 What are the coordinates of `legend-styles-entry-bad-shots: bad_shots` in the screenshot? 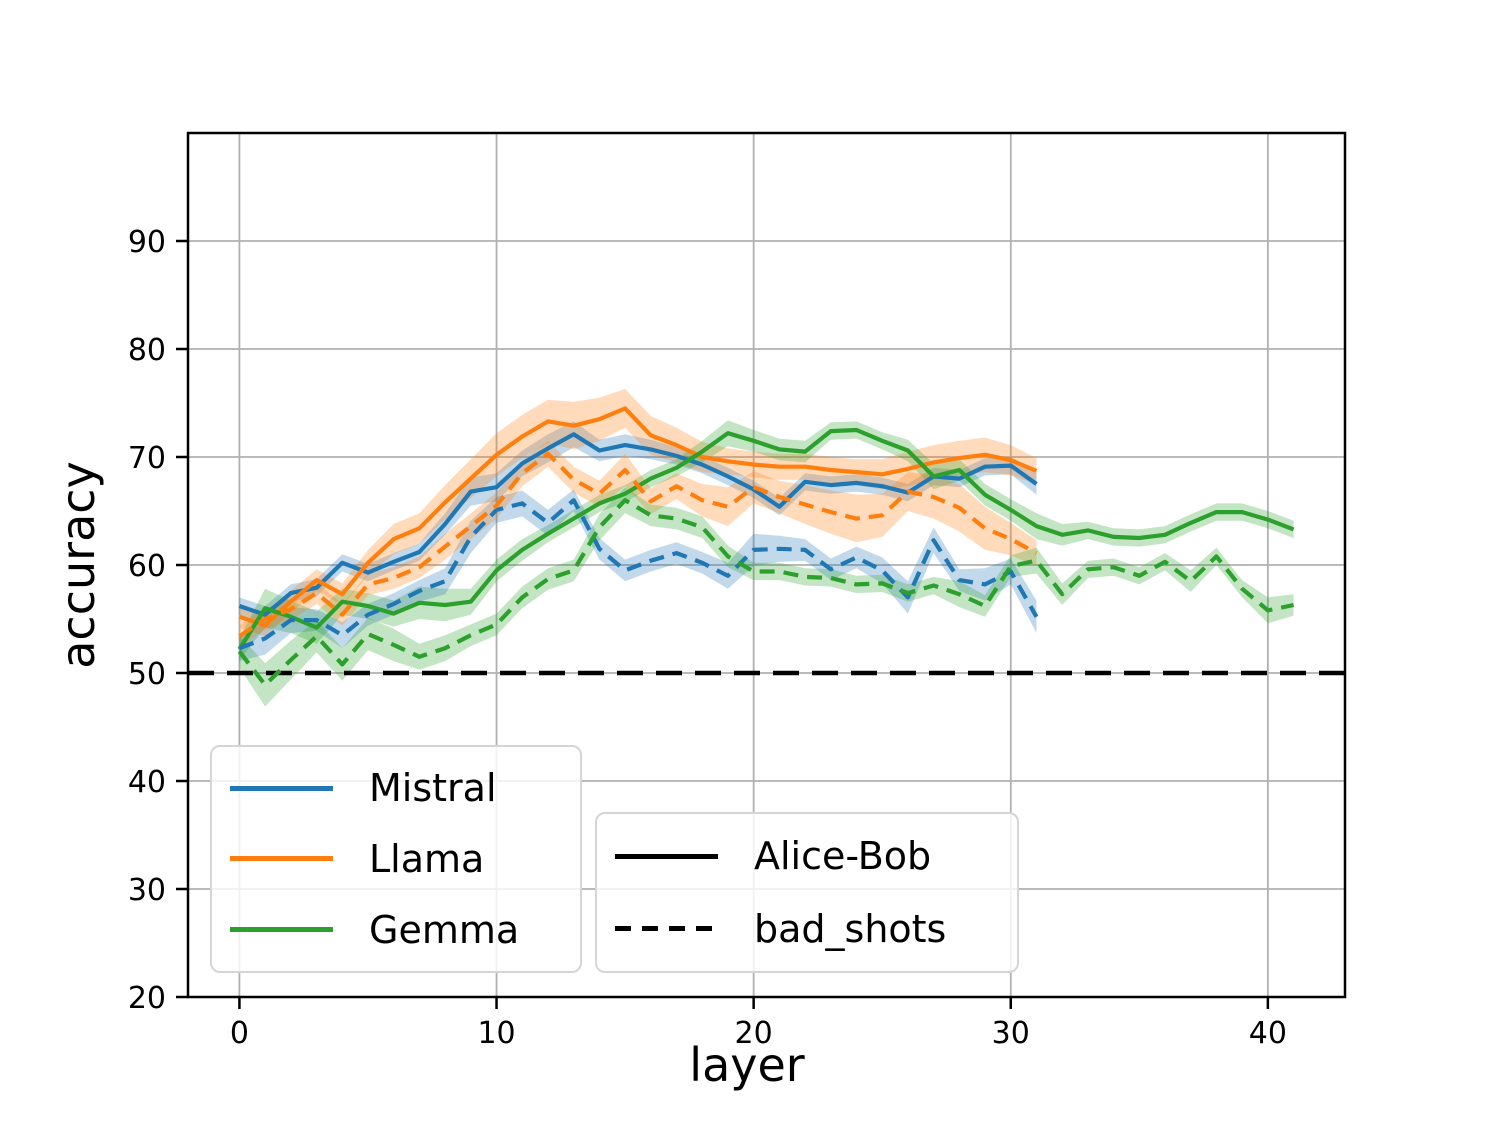 It's located at (811, 929).